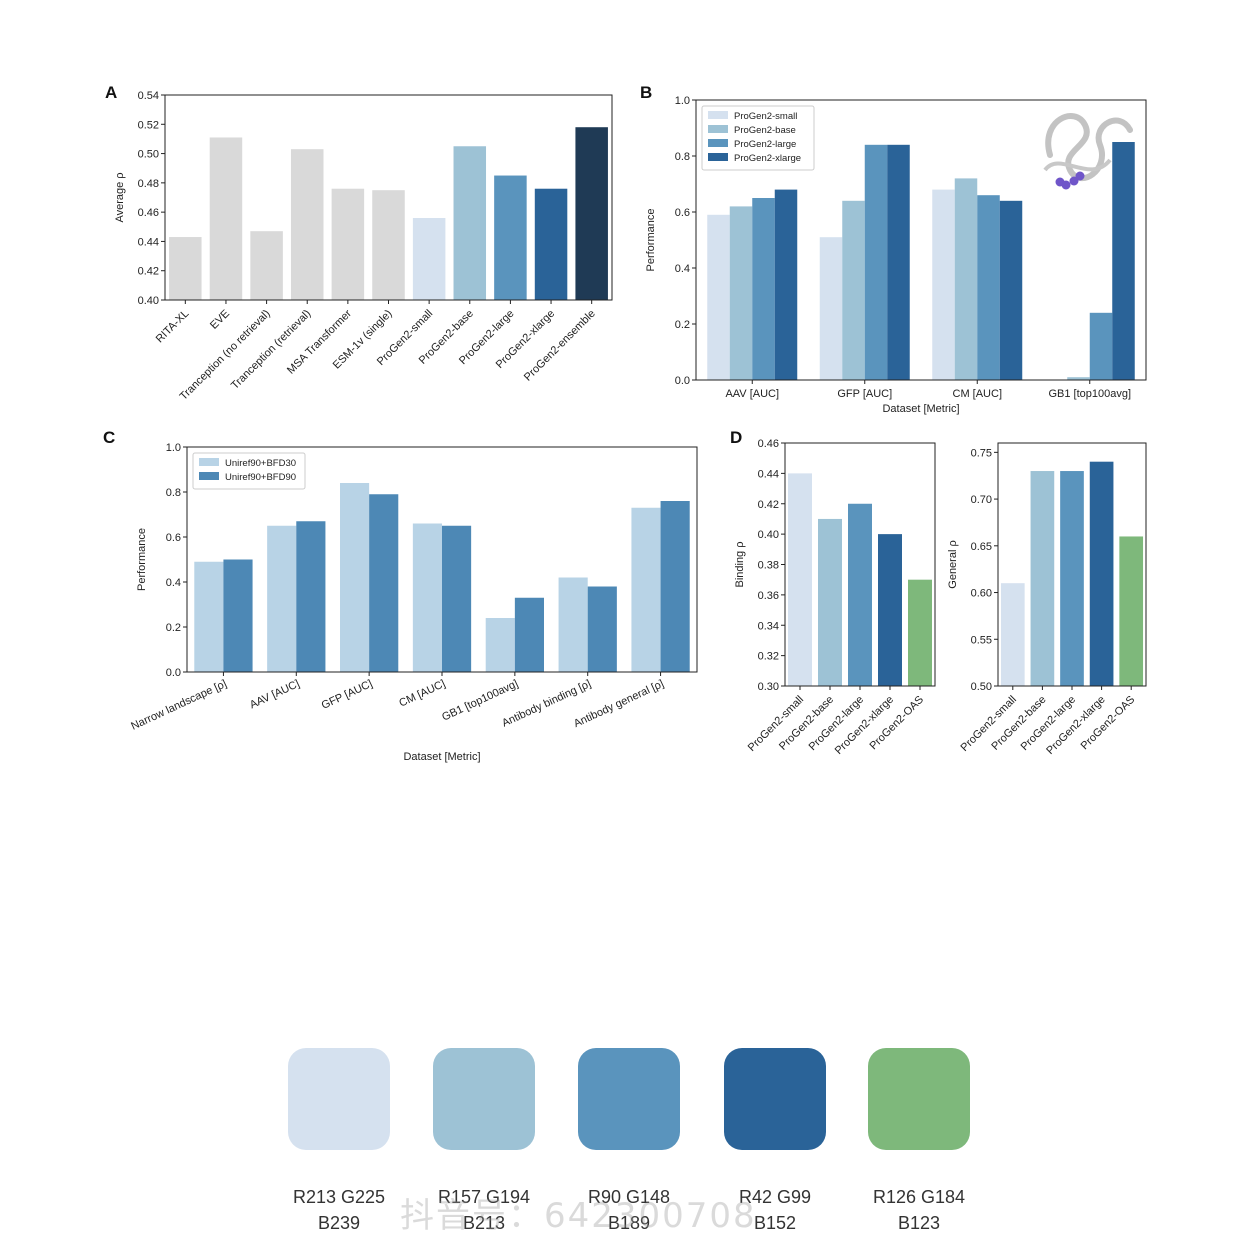  Describe the element at coordinates (651, 240) in the screenshot. I see `y-axis-label: Performance` at that location.